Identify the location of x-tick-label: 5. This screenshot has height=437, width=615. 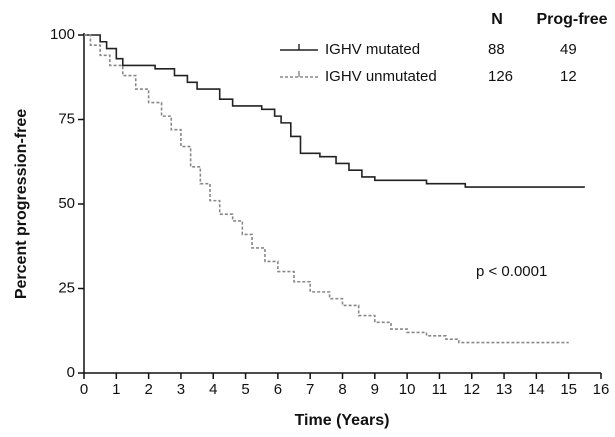
(245, 389).